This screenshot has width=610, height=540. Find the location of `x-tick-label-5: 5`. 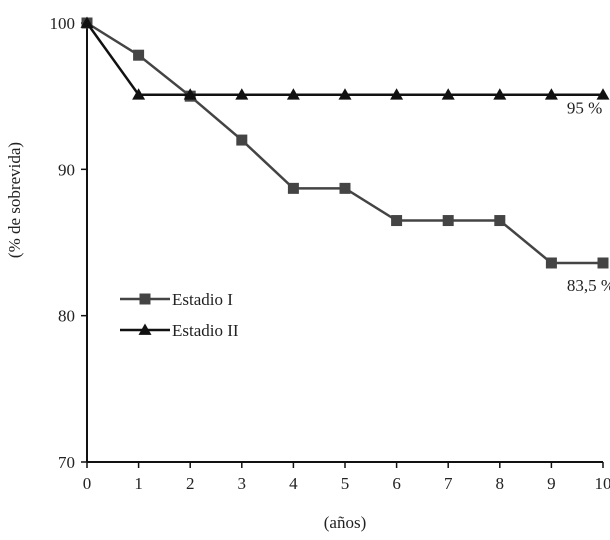

x-tick-label-5: 5 is located at coordinates (345, 483).